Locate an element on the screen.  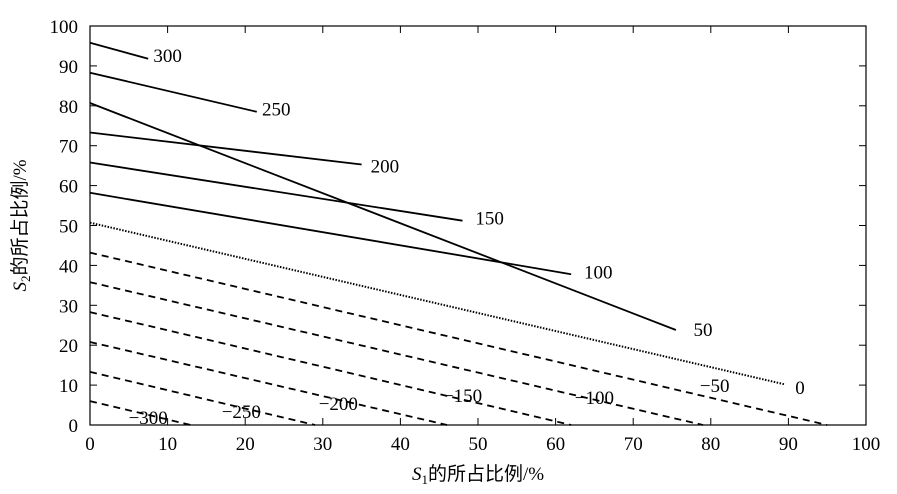
y-tick-label: 70 is located at coordinates (68, 147).